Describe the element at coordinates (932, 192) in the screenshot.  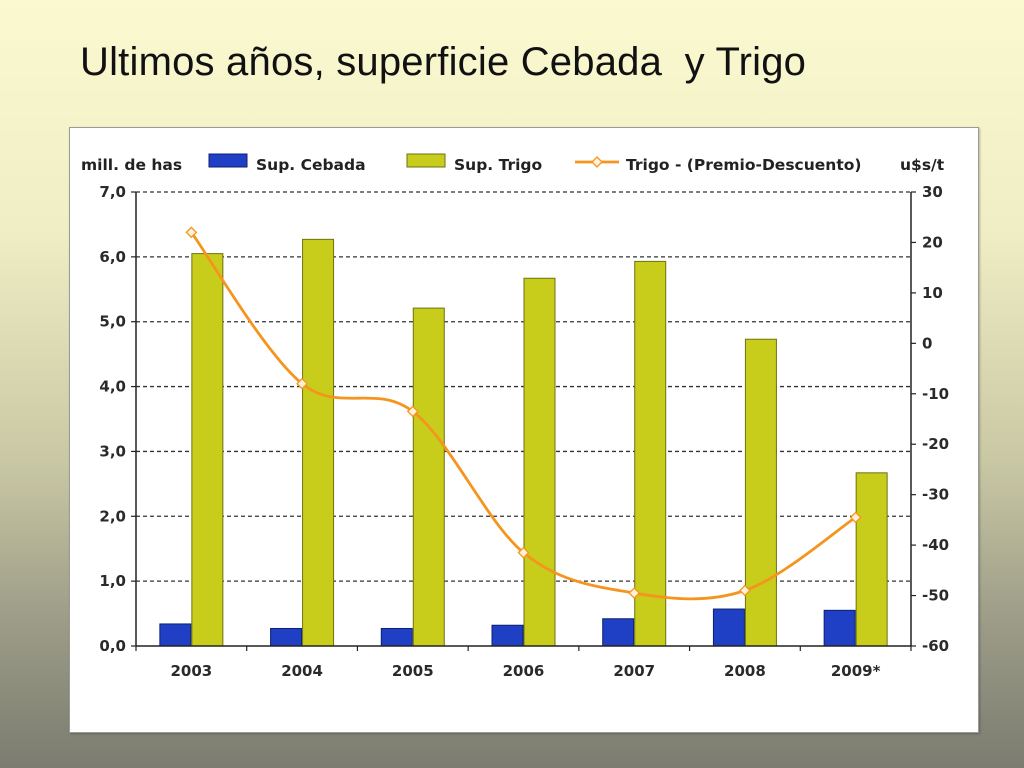
I see `right-tick-label: 30` at that location.